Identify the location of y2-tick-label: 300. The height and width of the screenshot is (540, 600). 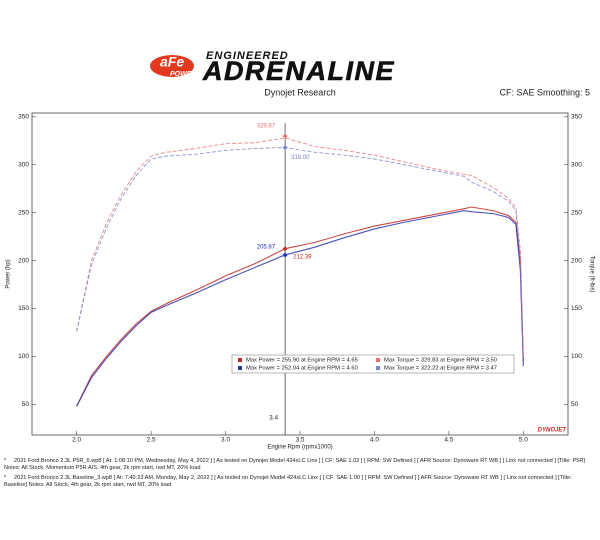
(576, 164).